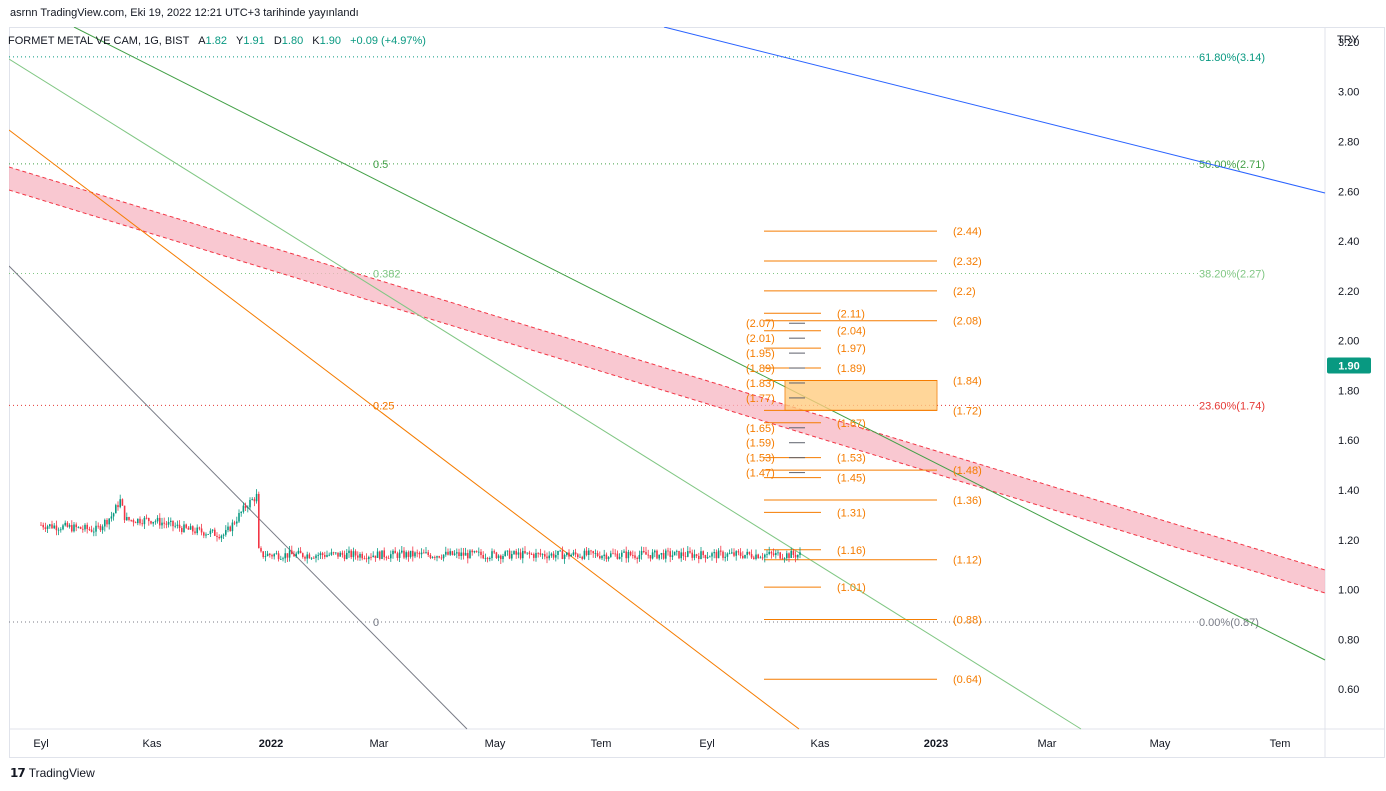  Describe the element at coordinates (967, 381) in the screenshot. I see `projection-label-right: (1.84)` at that location.